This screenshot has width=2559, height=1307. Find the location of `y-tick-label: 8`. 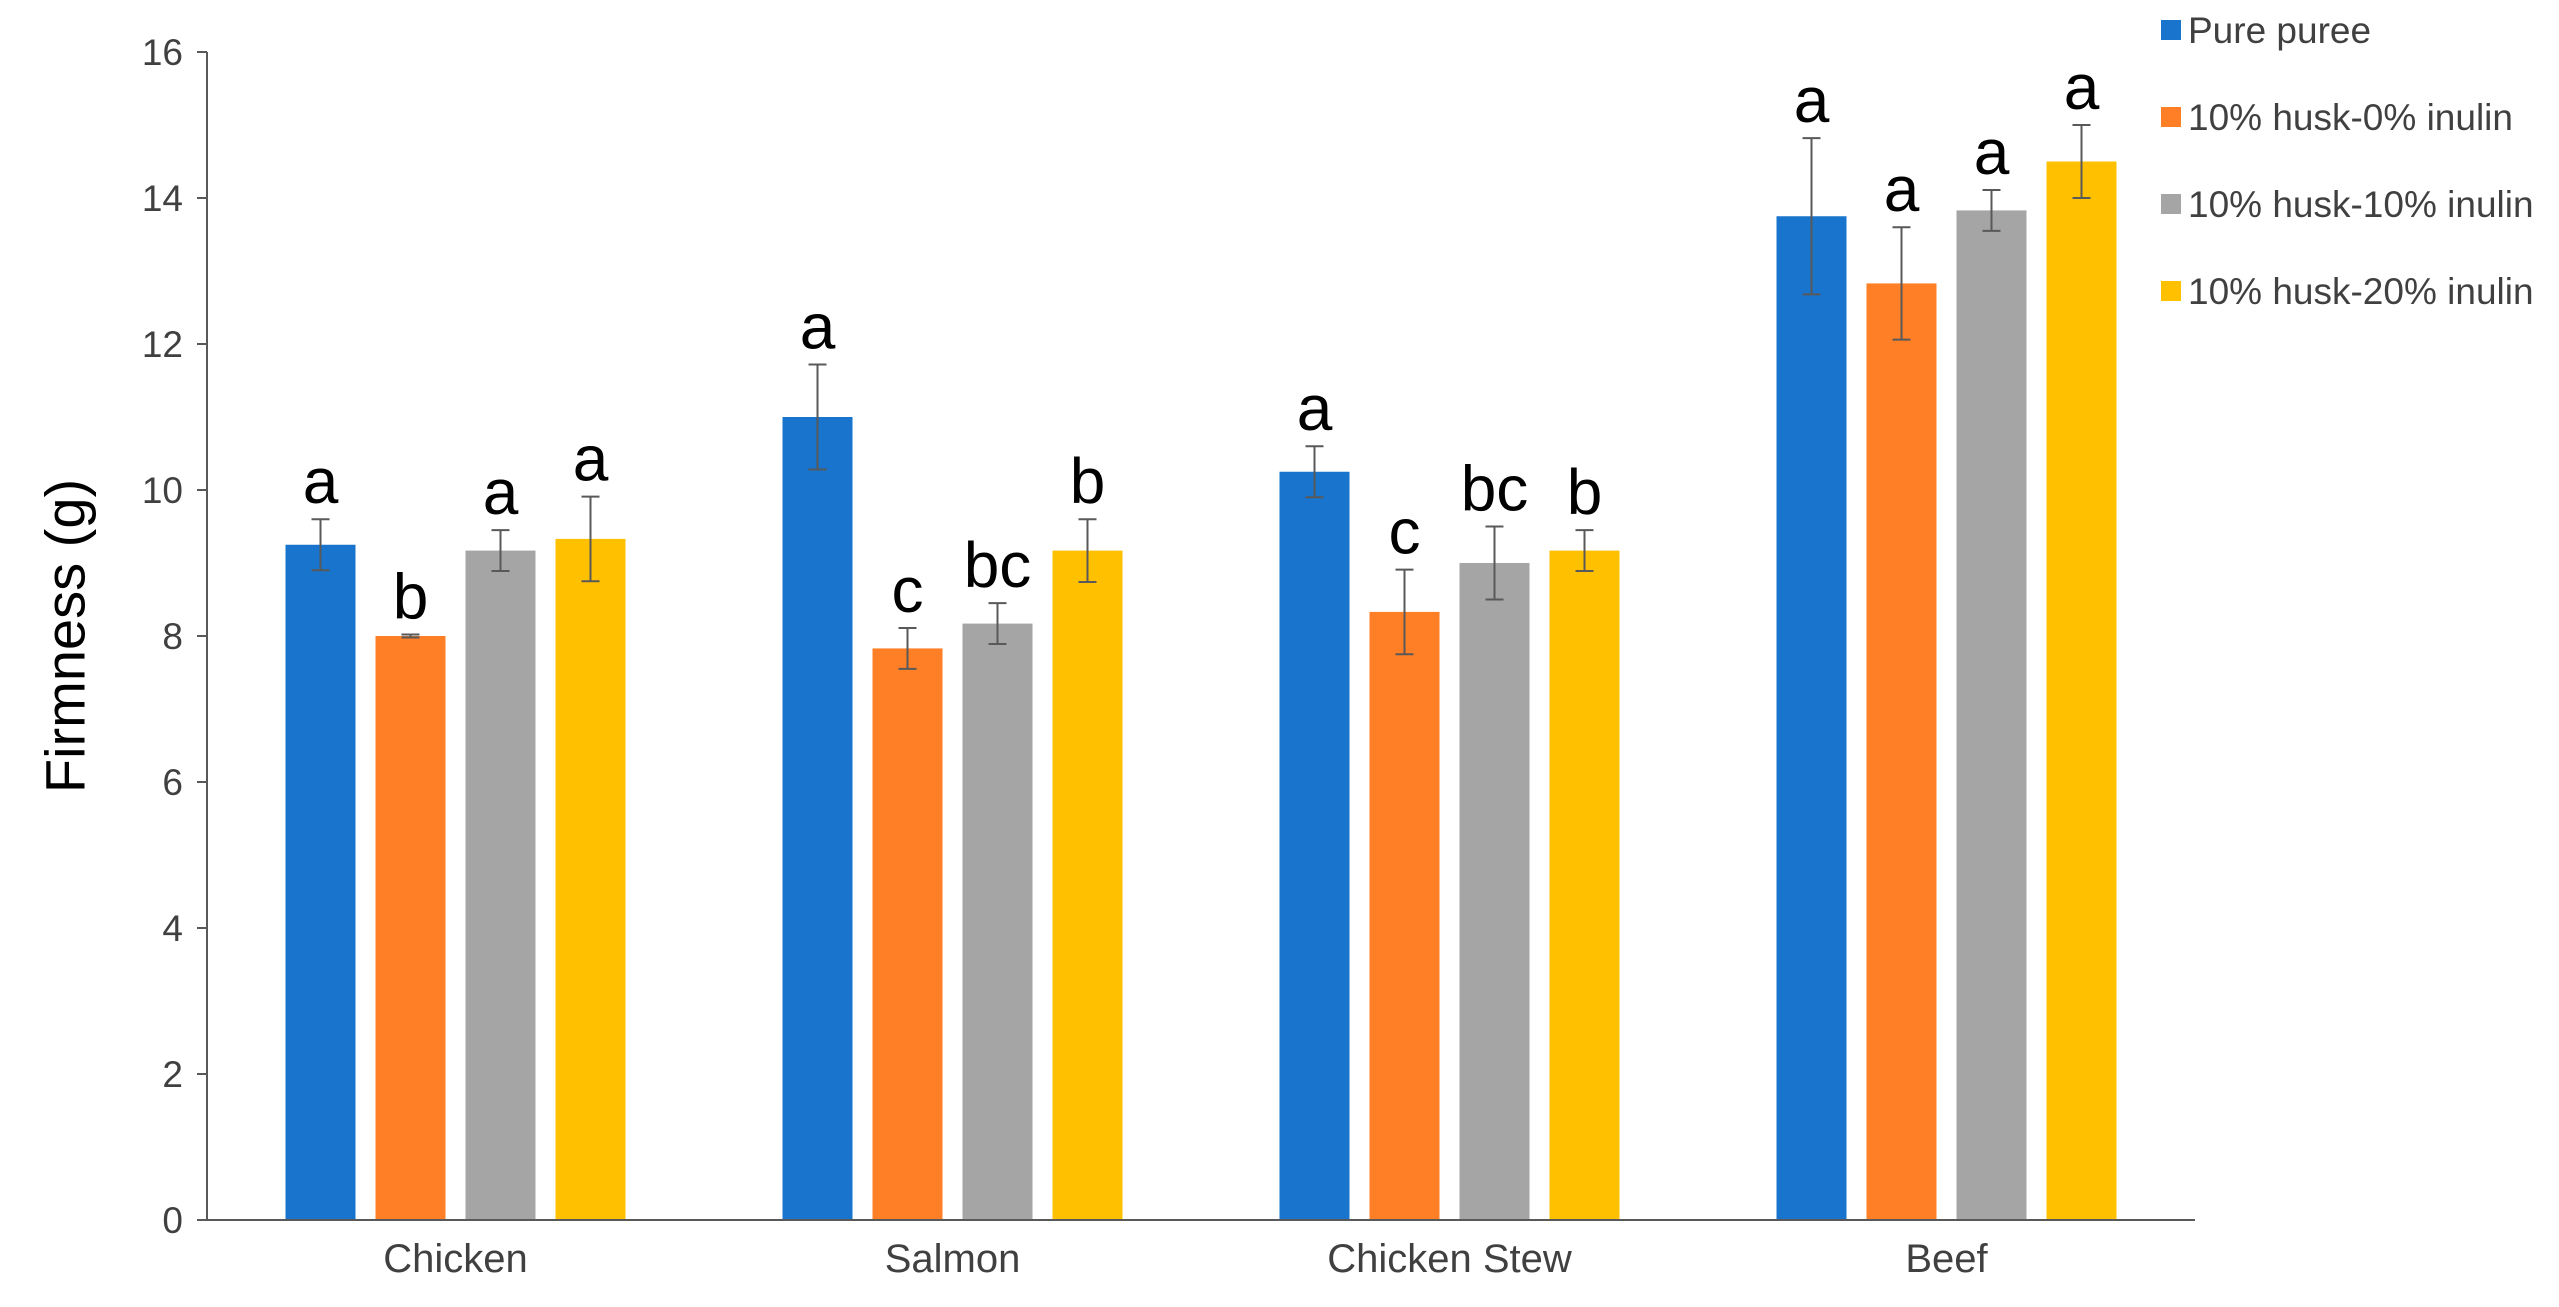

y-tick-label: 8 is located at coordinates (172, 636).